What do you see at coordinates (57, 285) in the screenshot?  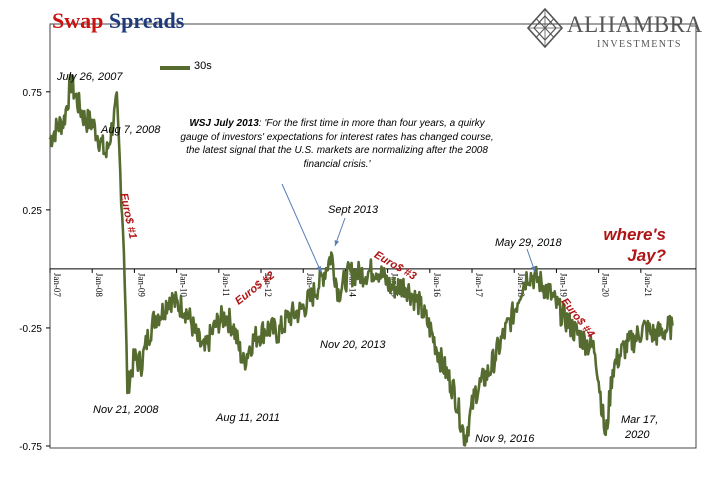 I see `x-tick-label: Jan-07` at bounding box center [57, 285].